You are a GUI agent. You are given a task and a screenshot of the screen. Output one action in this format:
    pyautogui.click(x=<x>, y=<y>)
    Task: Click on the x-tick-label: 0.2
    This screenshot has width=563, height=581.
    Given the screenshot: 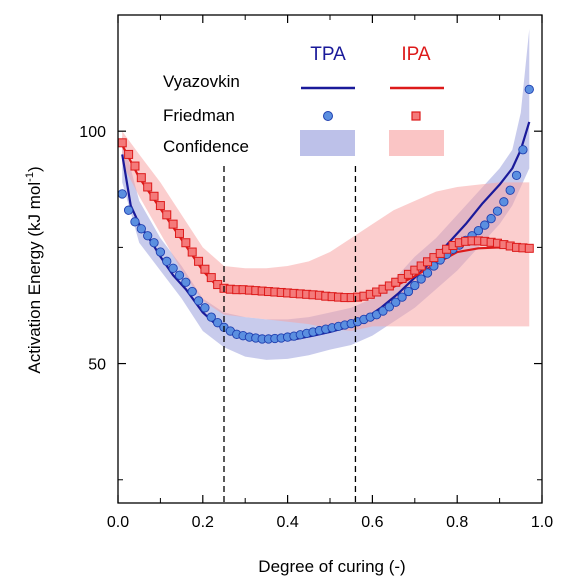 What is the action you would take?
    pyautogui.click(x=203, y=522)
    